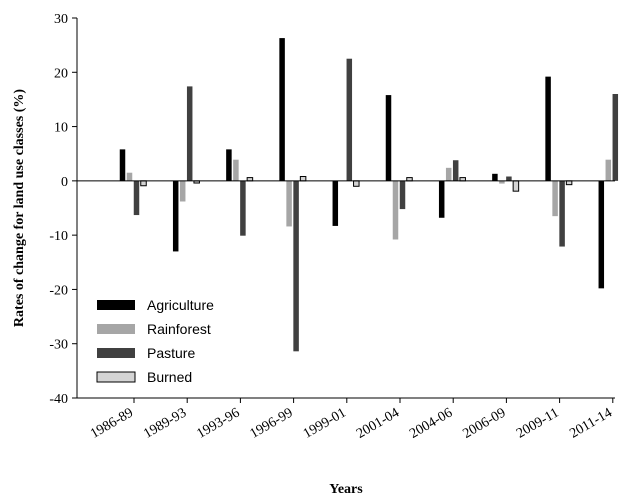 This screenshot has height=497, width=619. What do you see at coordinates (116, 377) in the screenshot?
I see `legend-swatch-burned` at bounding box center [116, 377].